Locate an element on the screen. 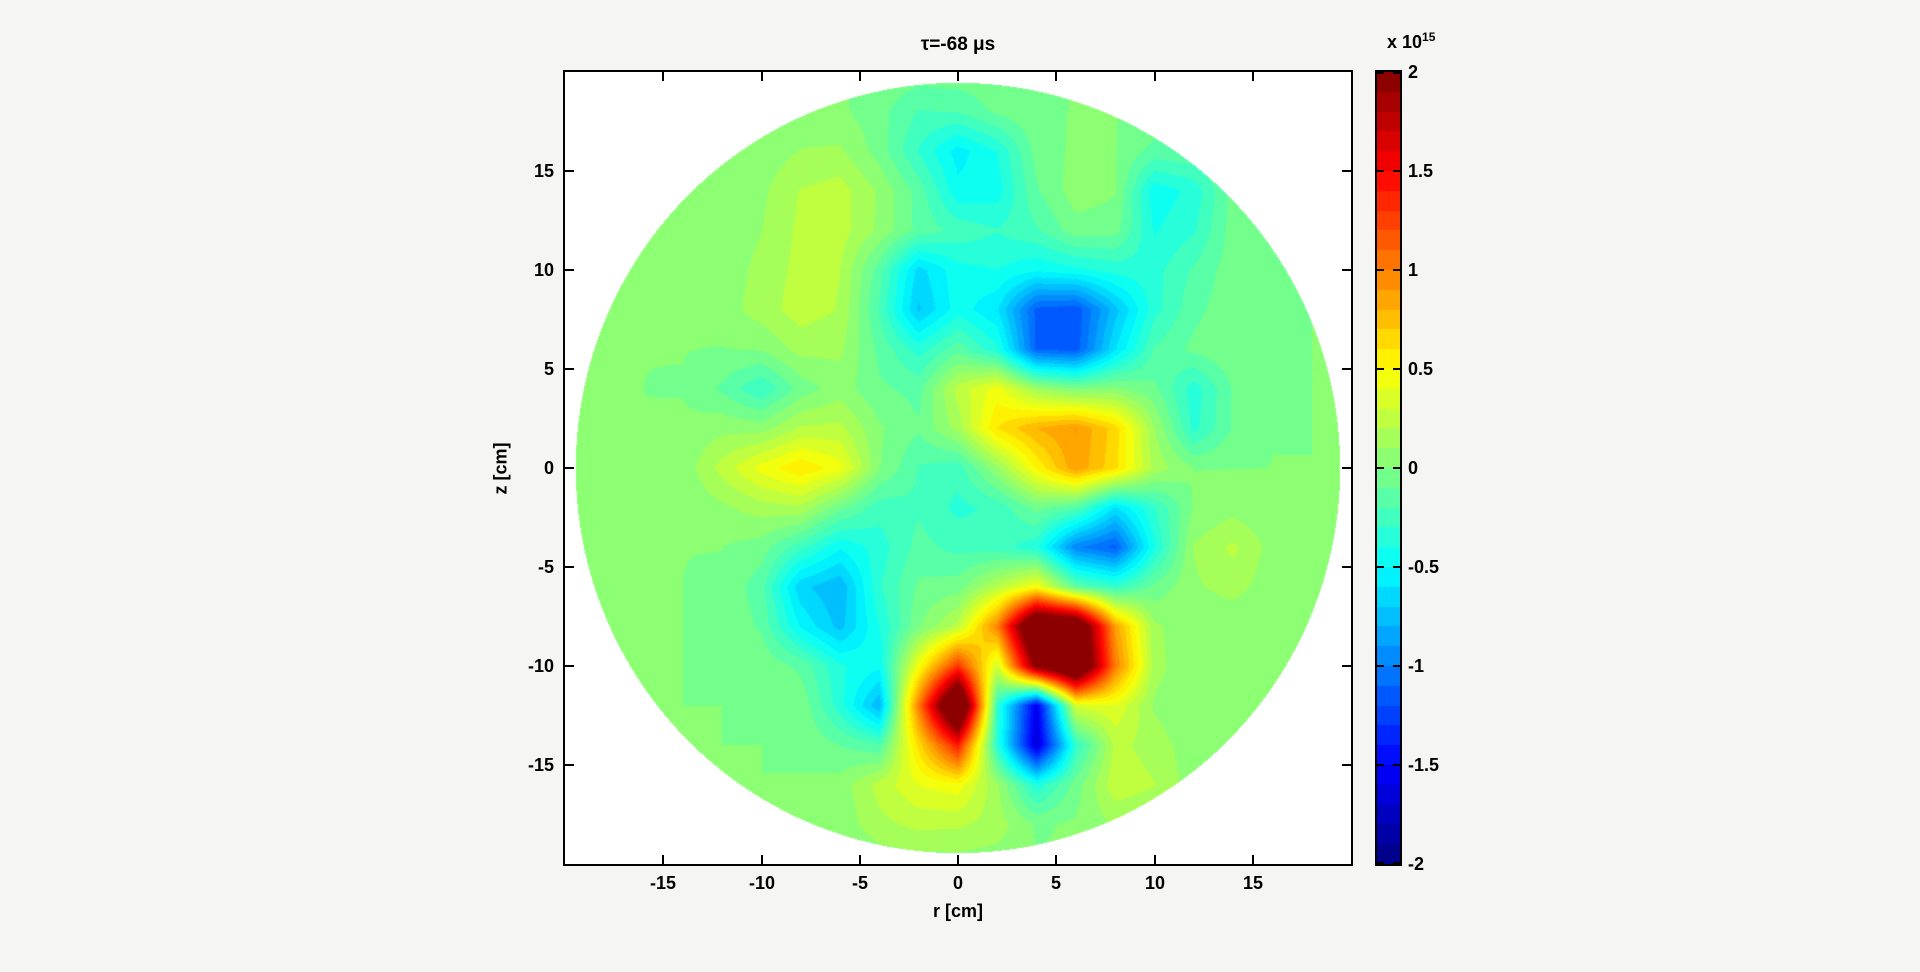 The height and width of the screenshot is (972, 1920). colorbar-exponent-label: x 1015 is located at coordinates (1411, 41).